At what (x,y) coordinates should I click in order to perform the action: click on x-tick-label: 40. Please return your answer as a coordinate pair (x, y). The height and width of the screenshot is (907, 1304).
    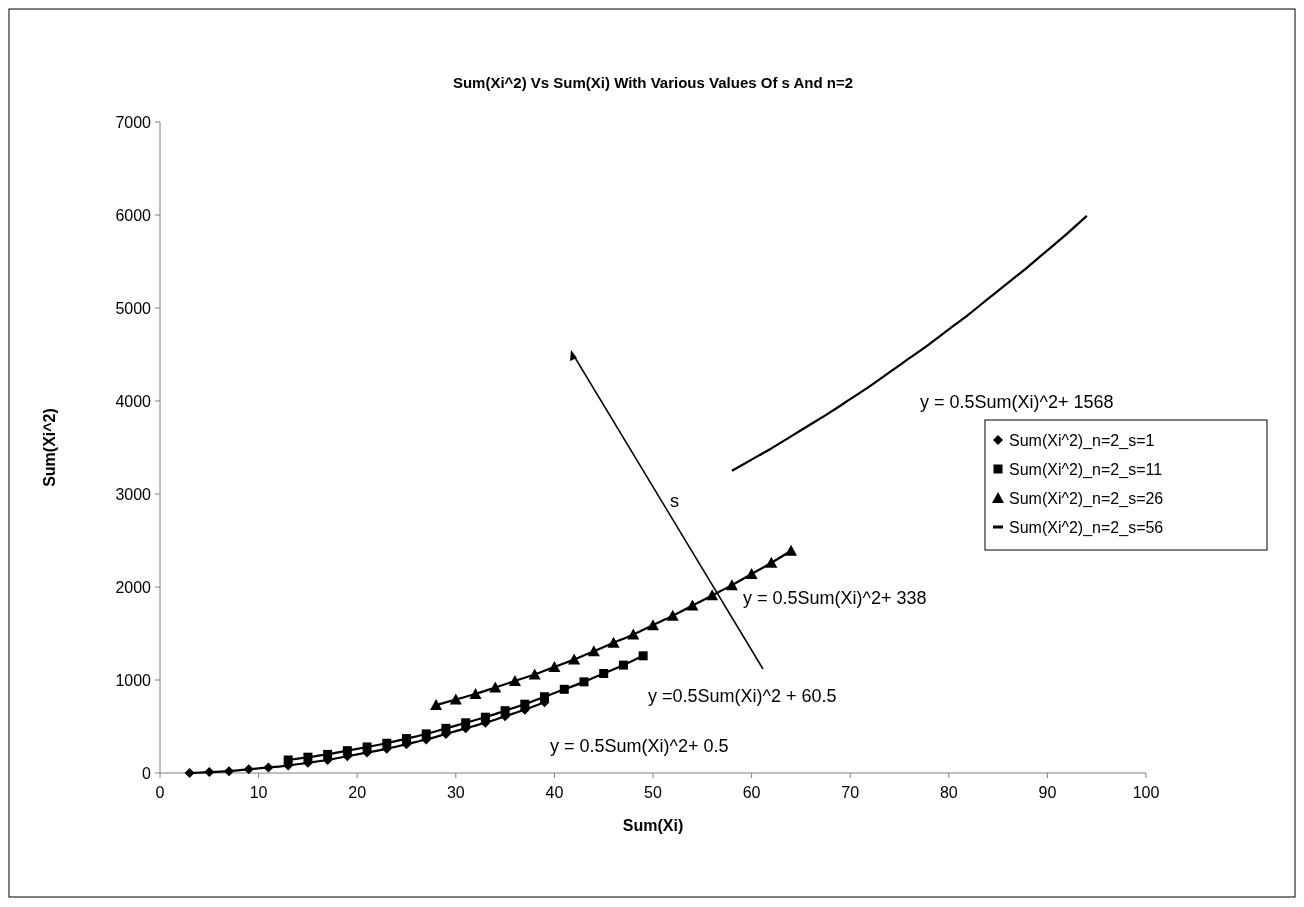
    Looking at the image, I should click on (554, 792).